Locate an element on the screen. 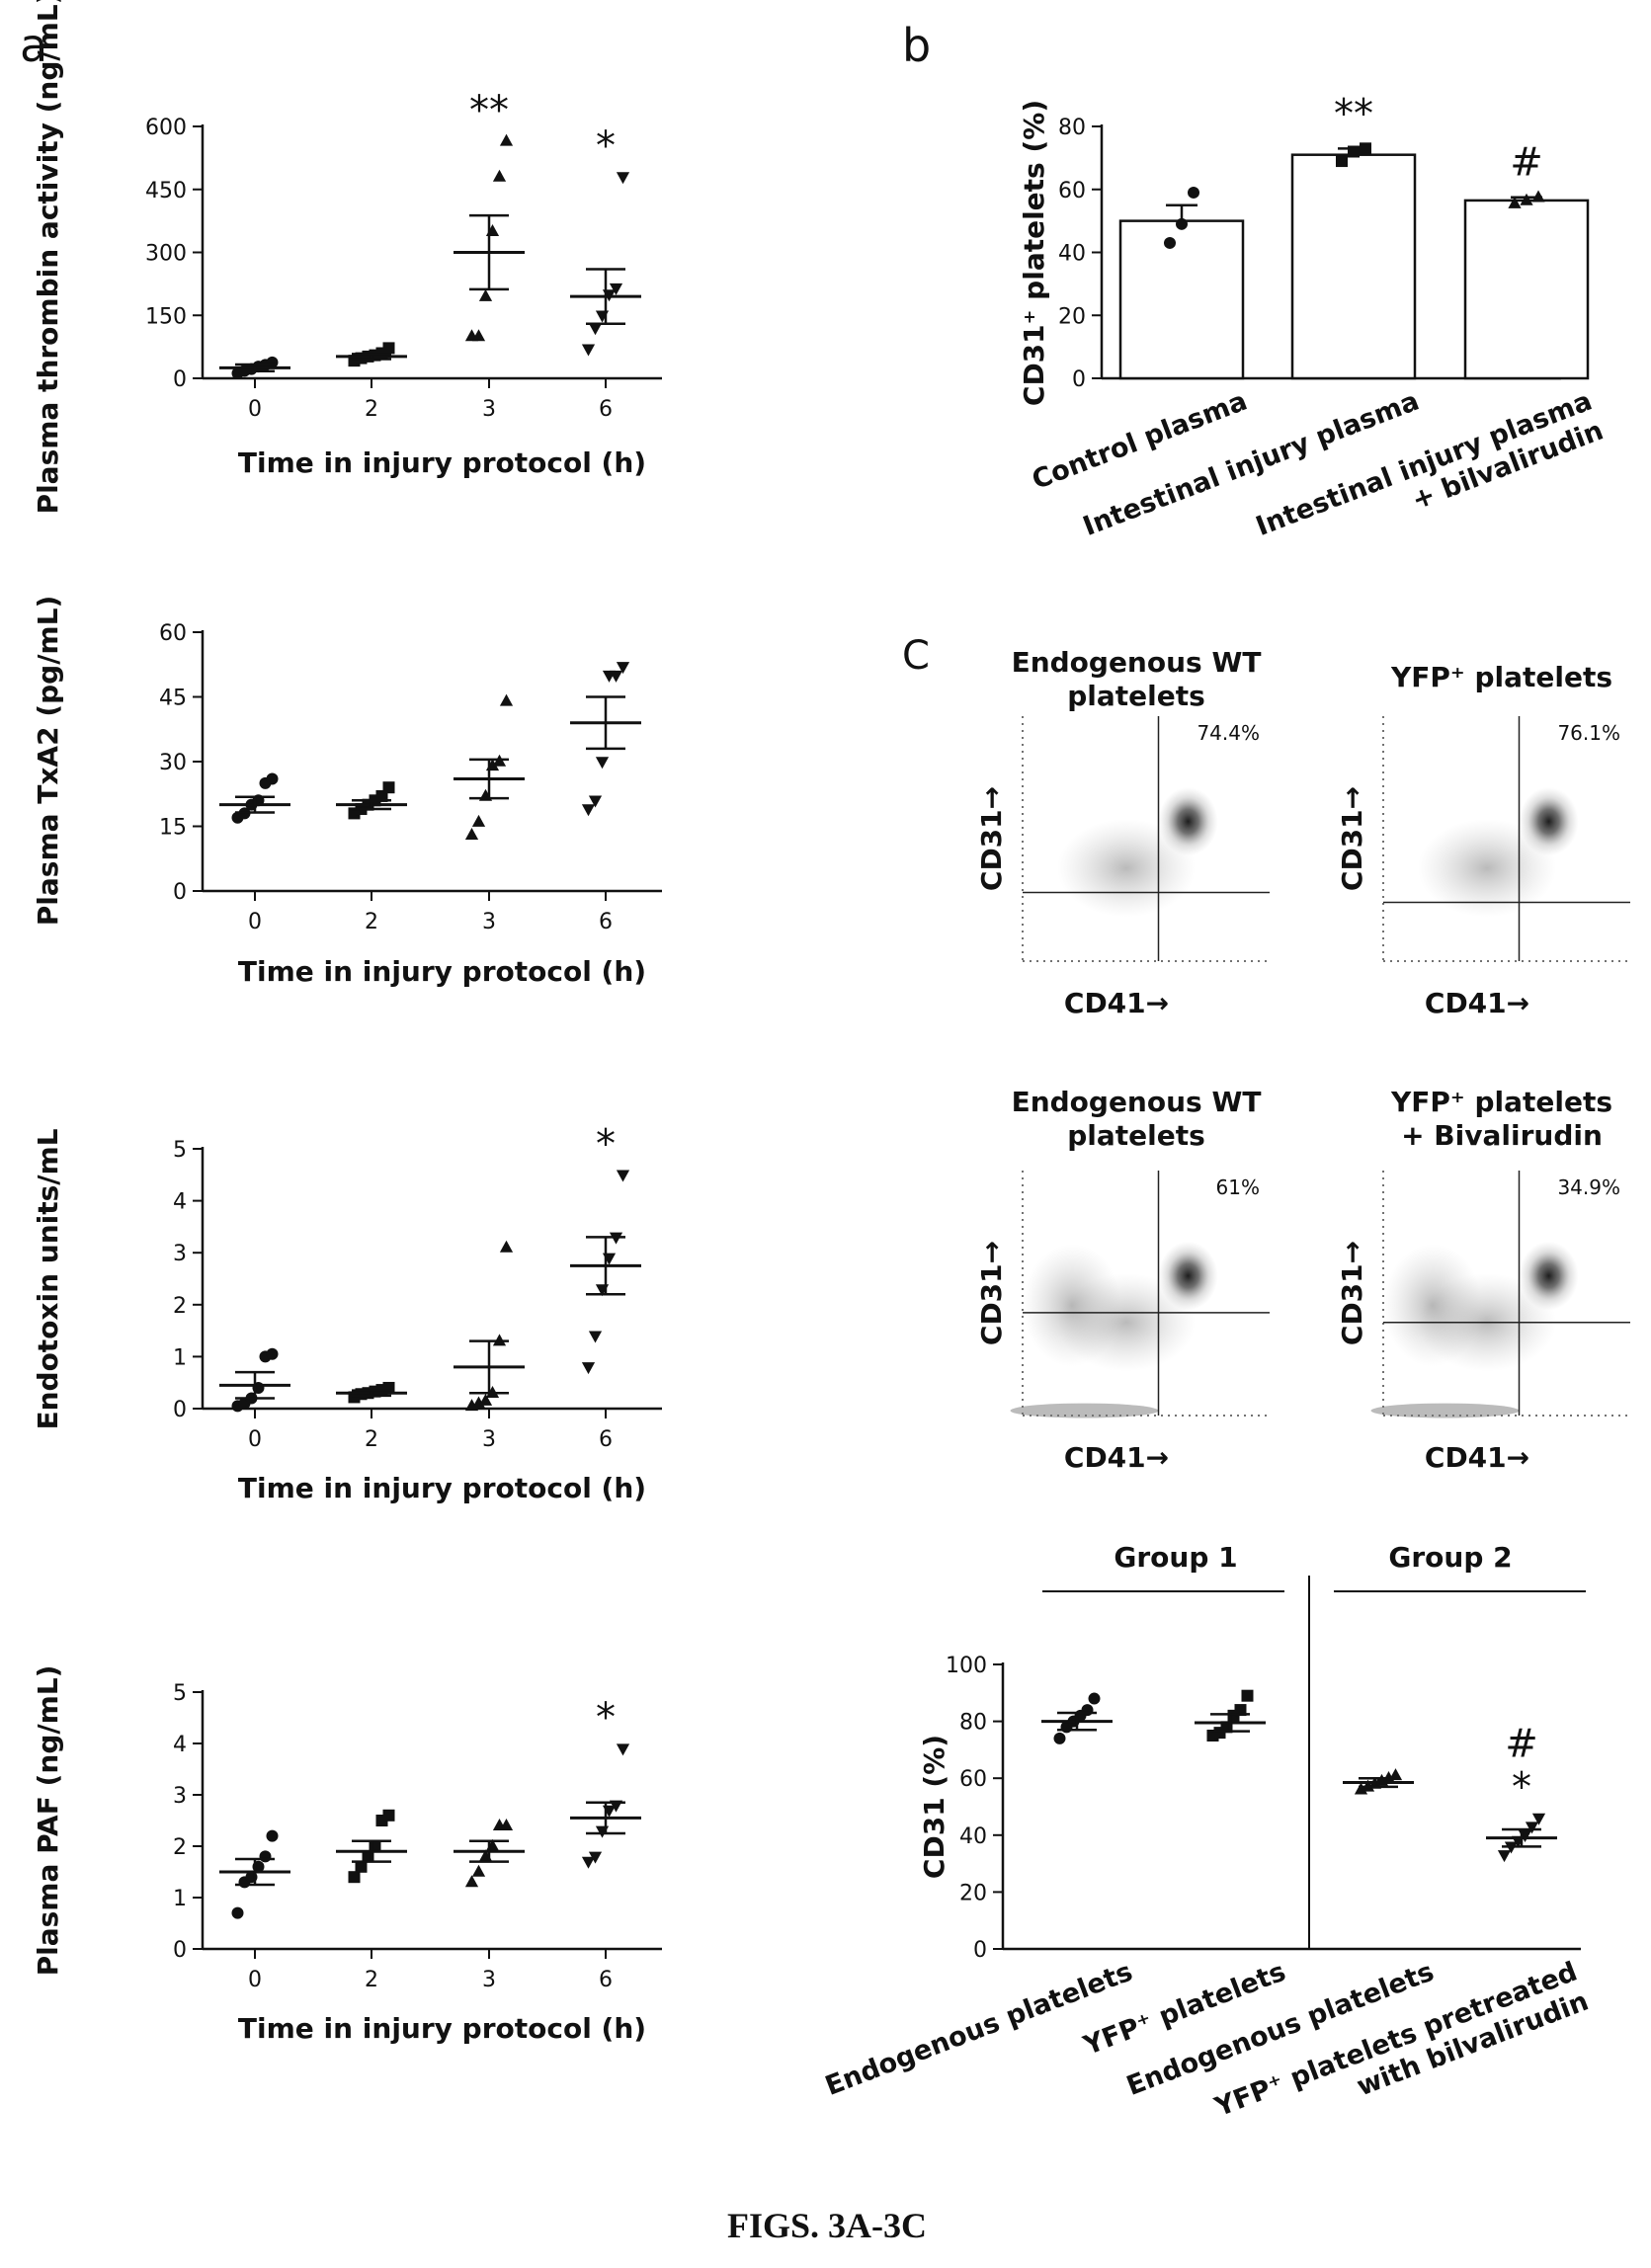  flow-gate-percent: 76.1% is located at coordinates (1588, 733).